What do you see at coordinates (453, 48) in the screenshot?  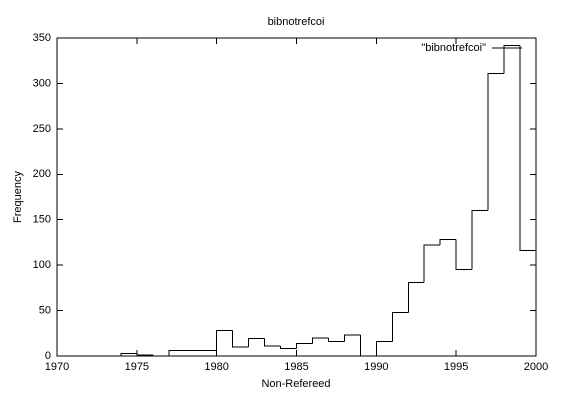 I see `legend-label: "bibnotrefcoi"` at bounding box center [453, 48].